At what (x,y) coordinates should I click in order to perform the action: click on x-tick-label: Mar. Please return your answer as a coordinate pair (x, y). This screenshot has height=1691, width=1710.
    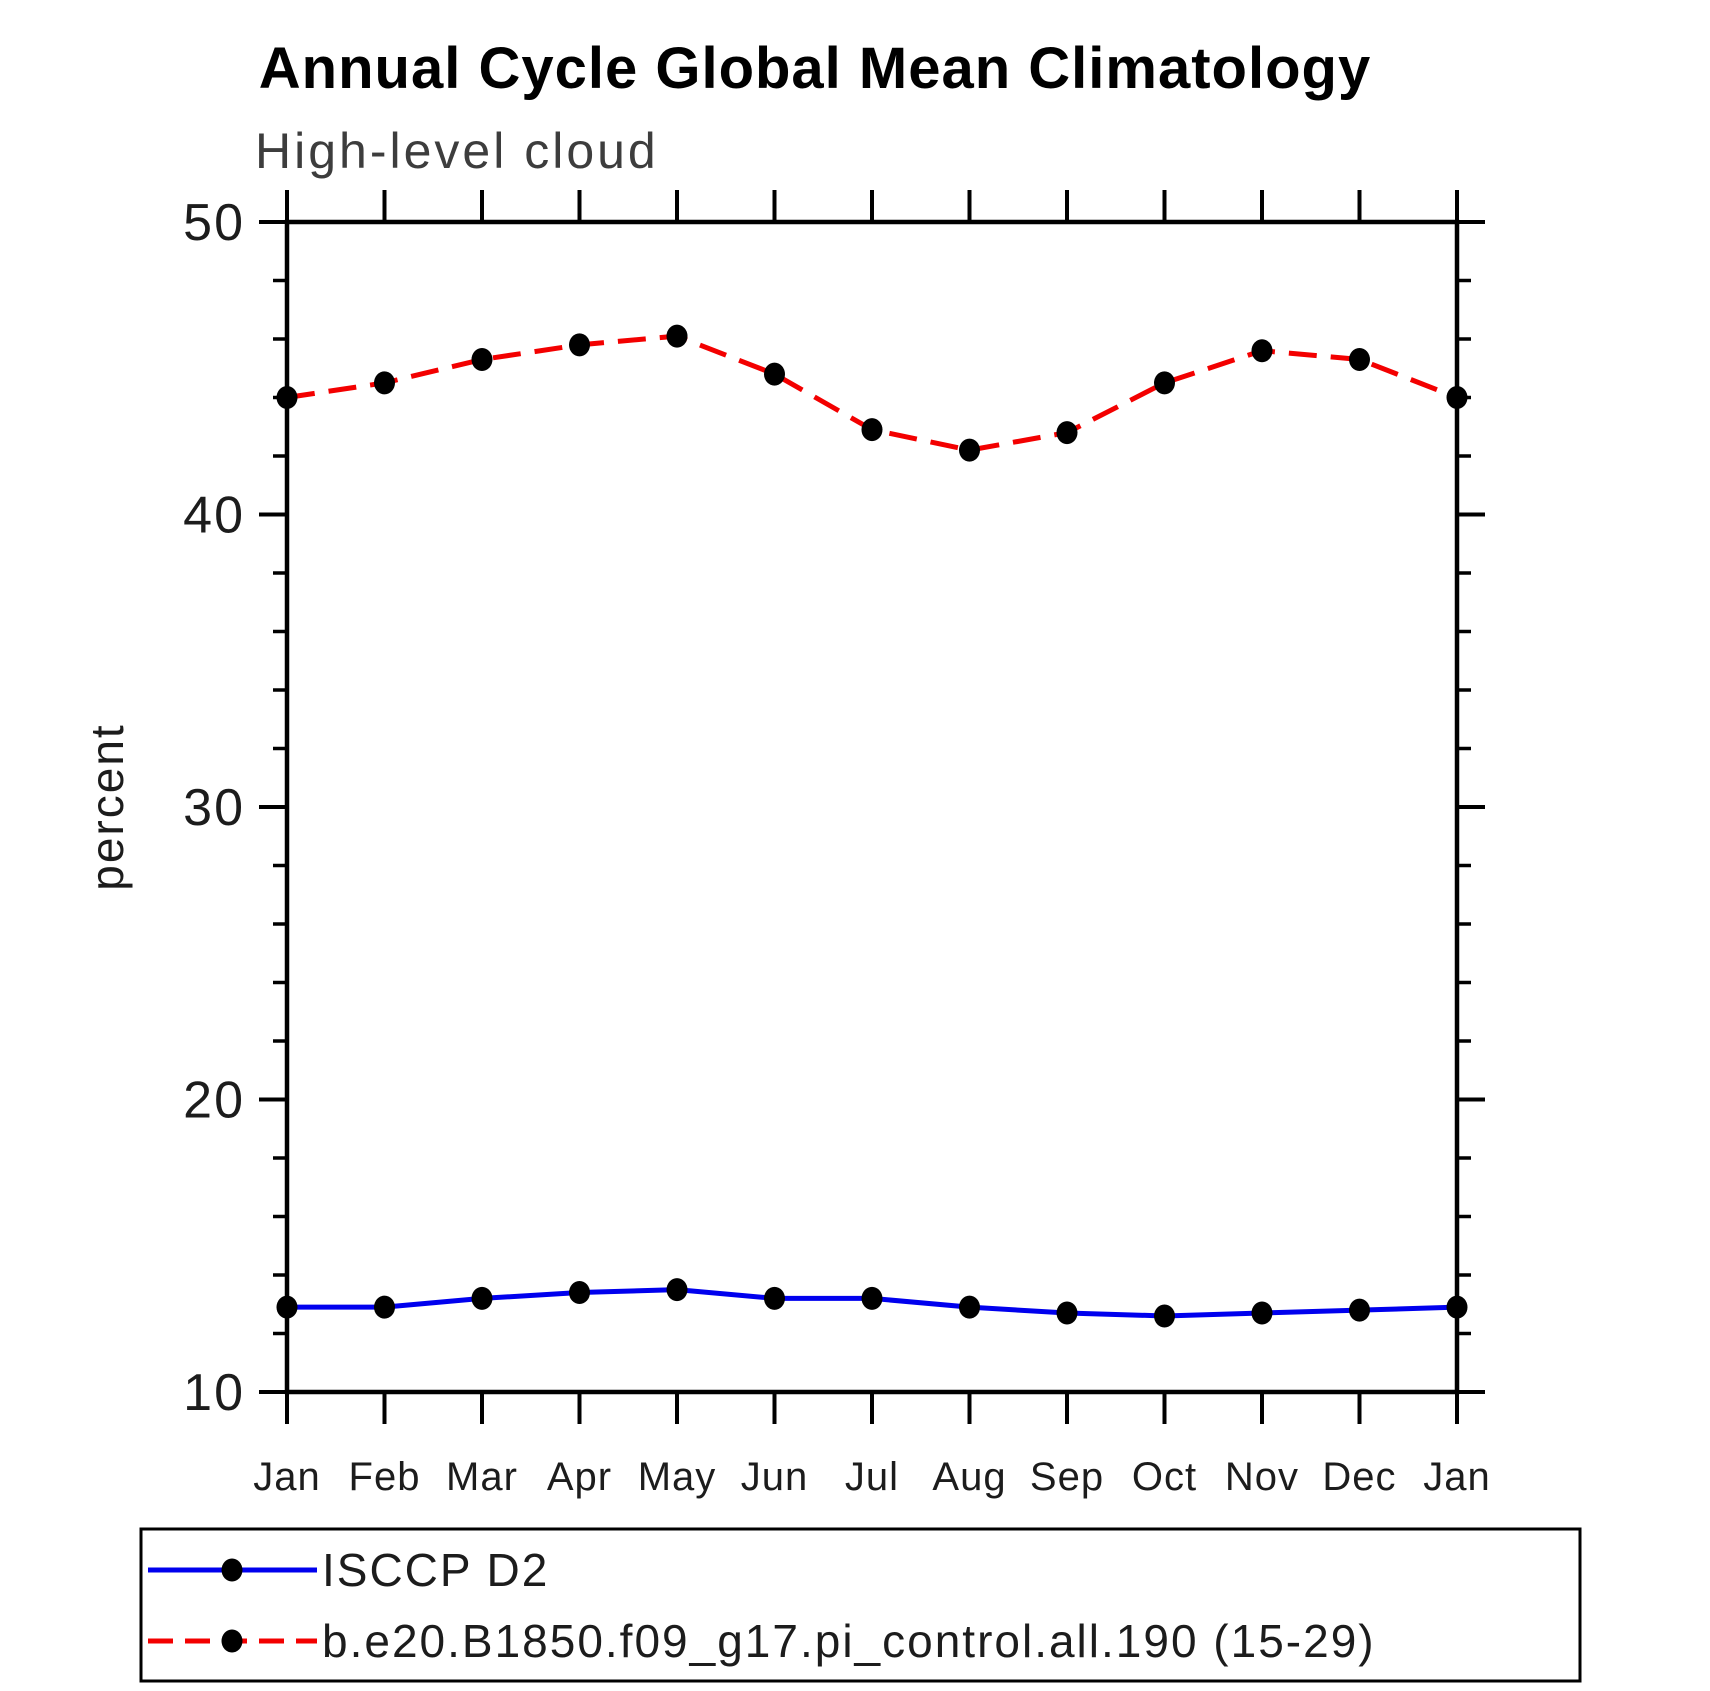
    Looking at the image, I should click on (482, 1477).